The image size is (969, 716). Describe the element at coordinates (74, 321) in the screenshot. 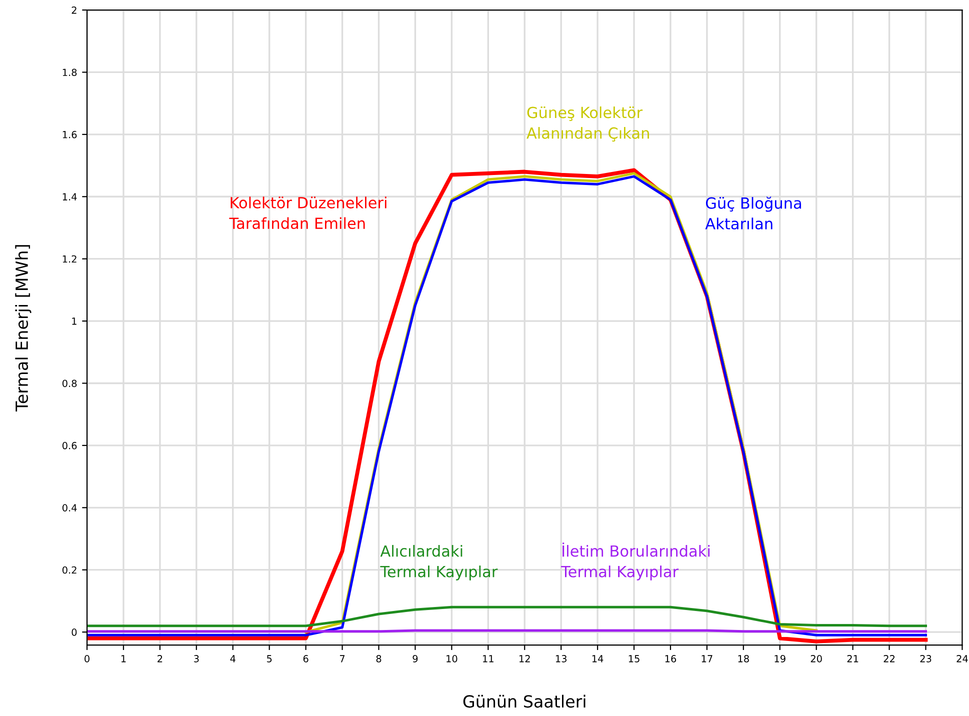

I see `y-tick-label: 1` at that location.